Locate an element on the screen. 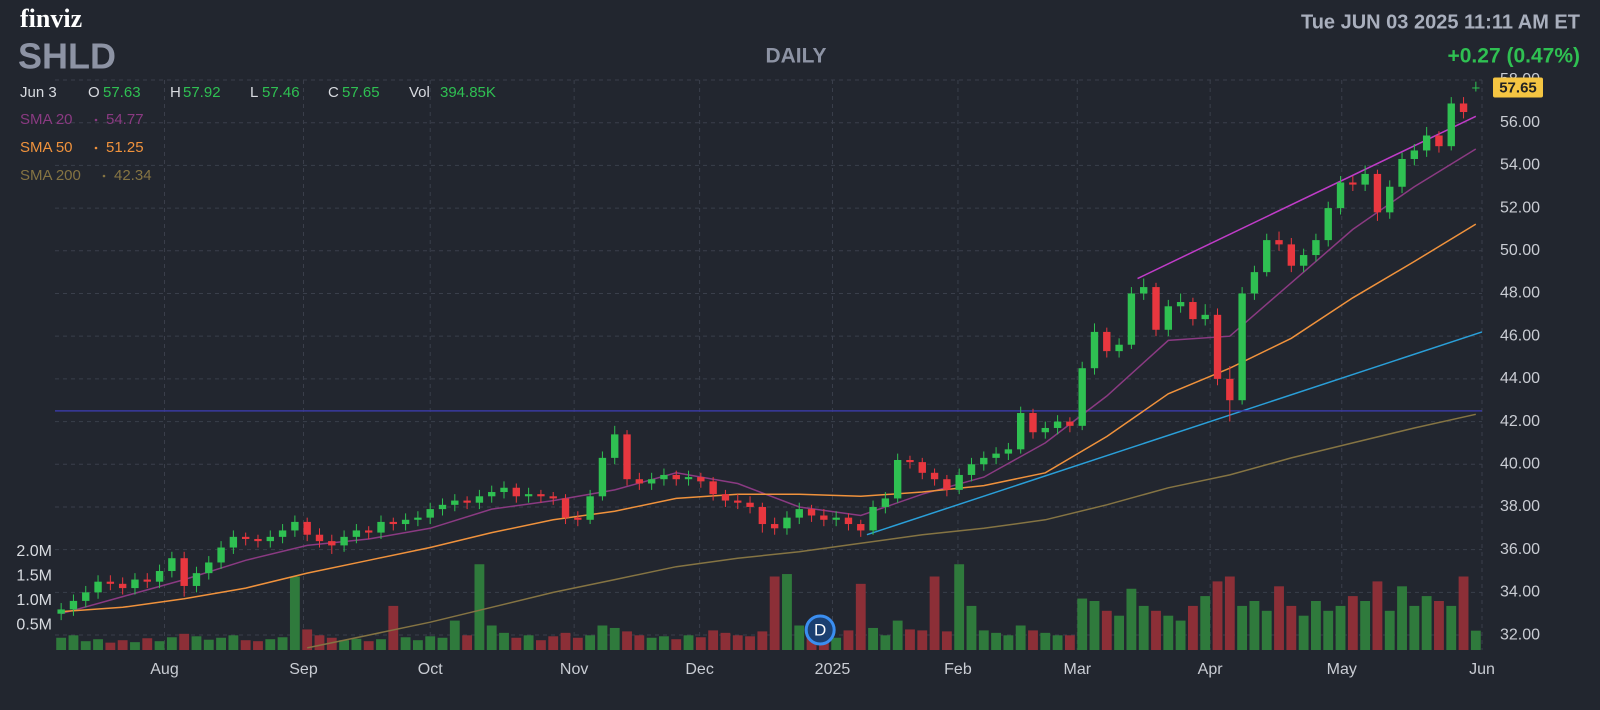  x-tick-label: May is located at coordinates (1342, 669).